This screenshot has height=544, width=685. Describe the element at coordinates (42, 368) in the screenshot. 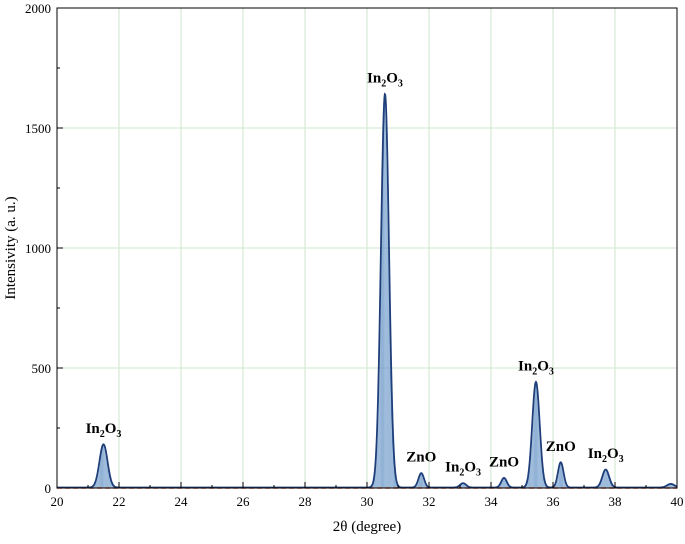

I see `y-tick-label: 500` at that location.